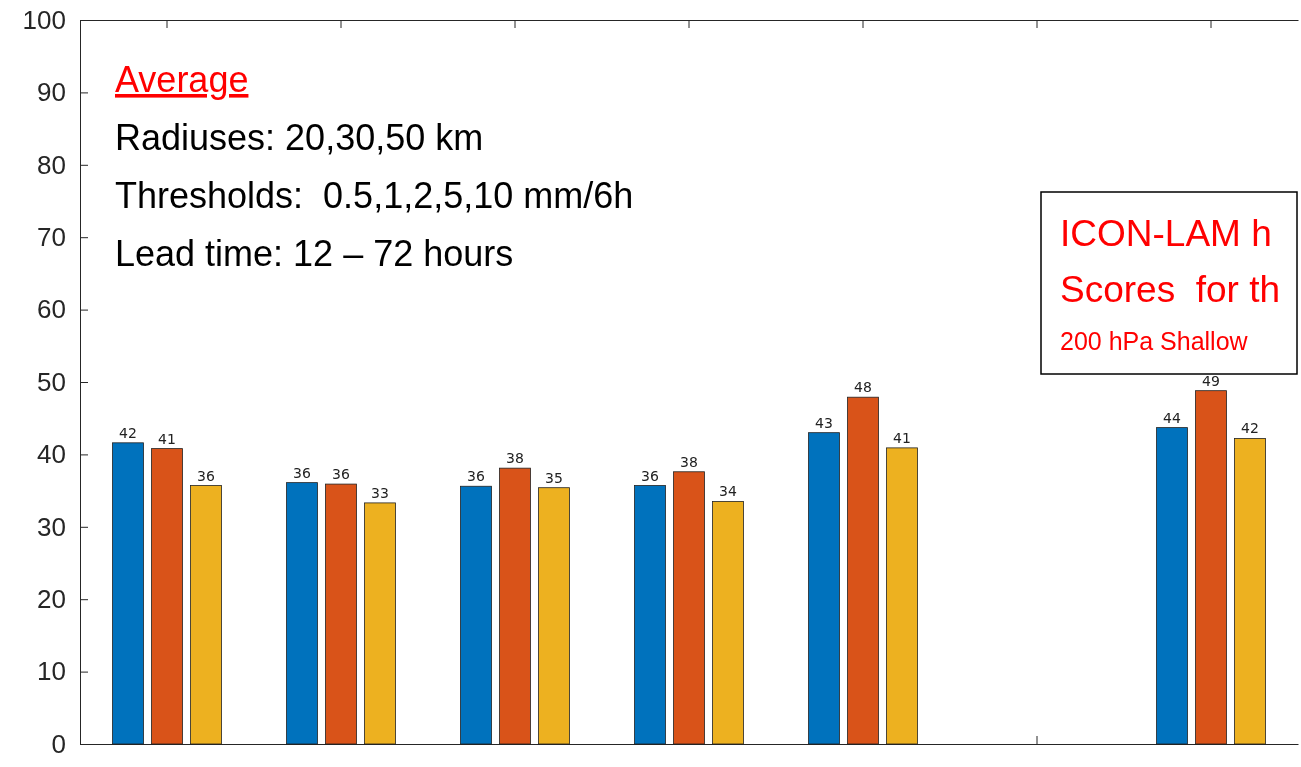 Image resolution: width=1301 pixels, height=767 pixels. What do you see at coordinates (182, 79) in the screenshot?
I see `annotation: Average` at bounding box center [182, 79].